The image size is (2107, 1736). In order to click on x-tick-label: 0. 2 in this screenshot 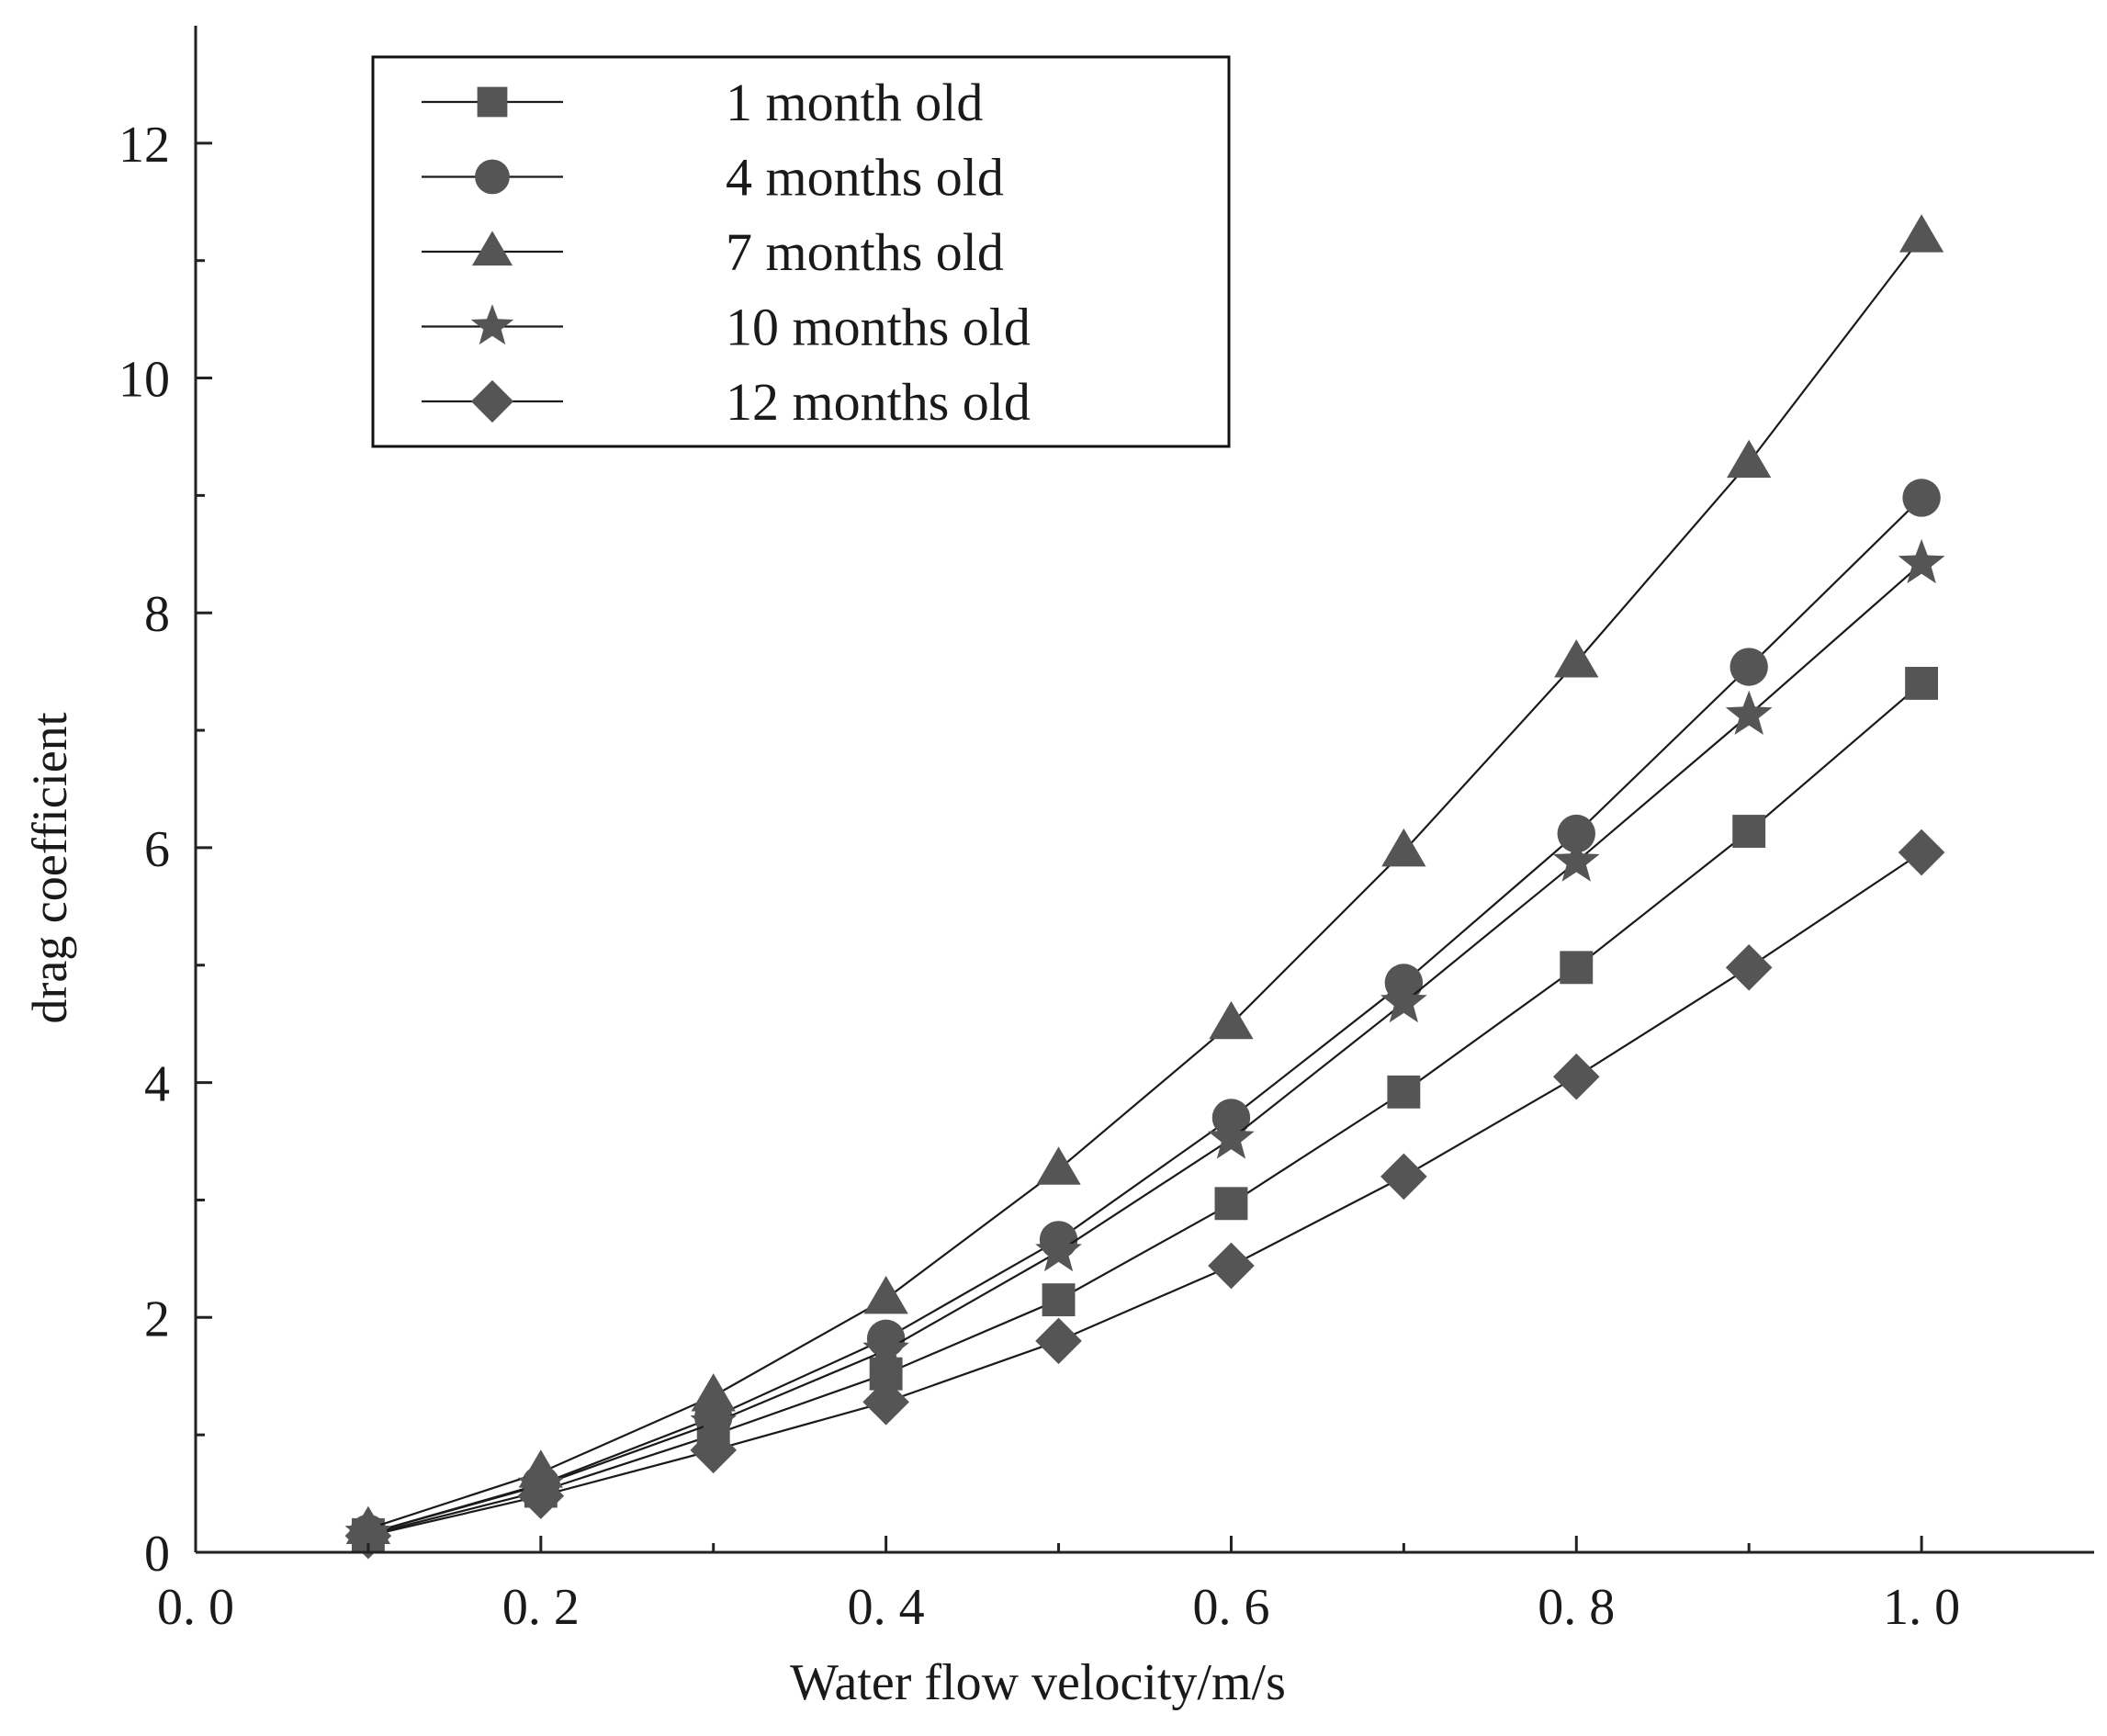, I will do `click(541, 1607)`.